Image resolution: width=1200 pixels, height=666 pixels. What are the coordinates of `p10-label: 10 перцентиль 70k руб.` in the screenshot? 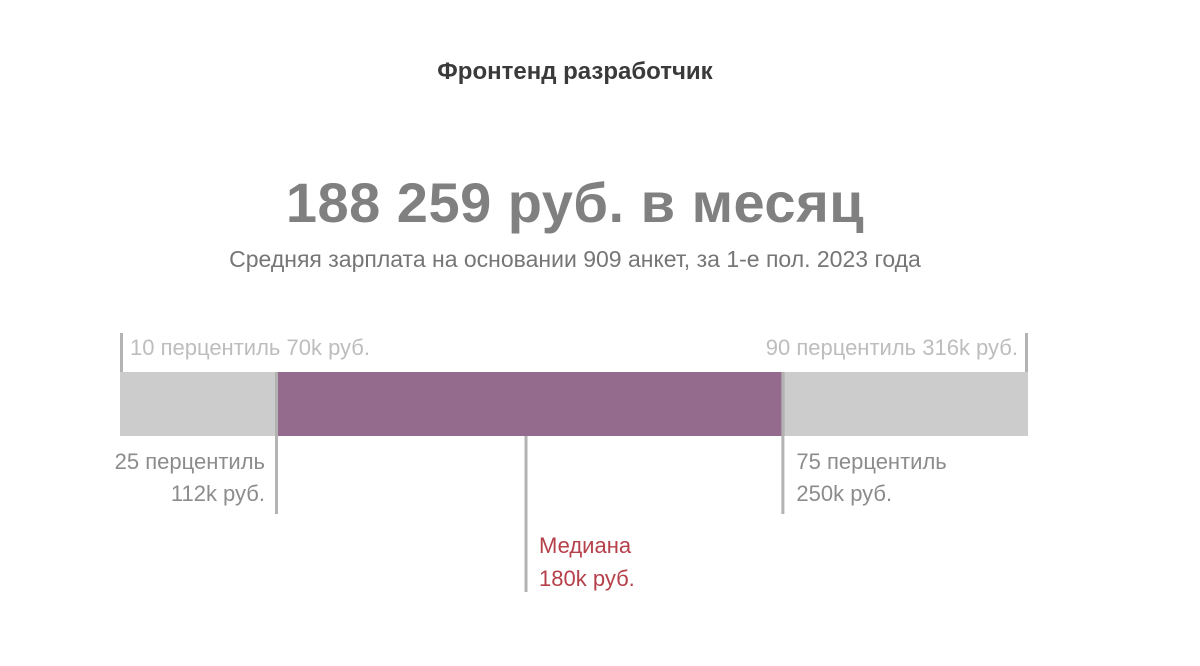 It's located at (250, 347).